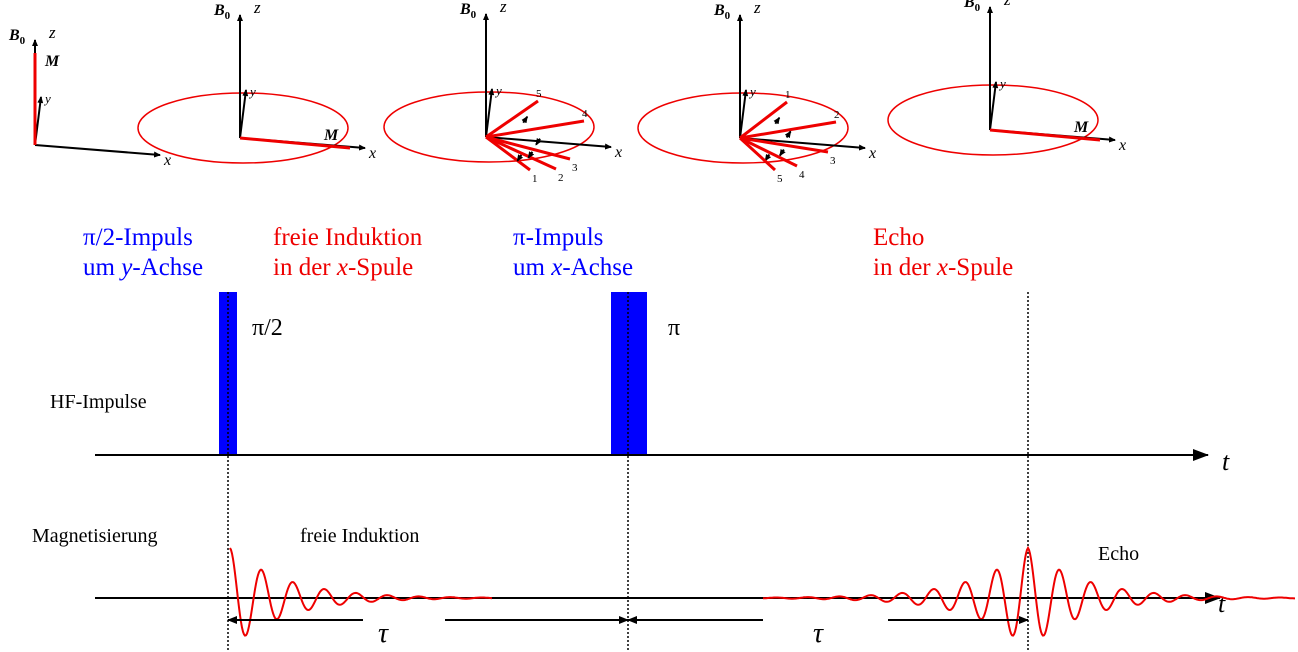 The height and width of the screenshot is (652, 1298). Describe the element at coordinates (1029, 591) in the screenshot. I see `echo-signal` at that location.